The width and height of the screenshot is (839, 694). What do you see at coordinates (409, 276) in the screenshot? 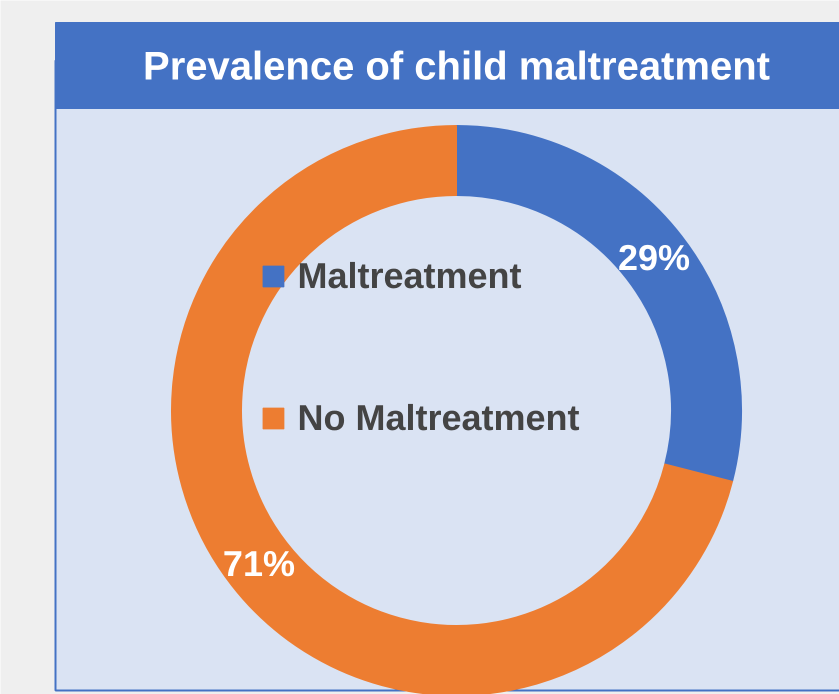
I see `legend-label: Maltreatment` at bounding box center [409, 276].